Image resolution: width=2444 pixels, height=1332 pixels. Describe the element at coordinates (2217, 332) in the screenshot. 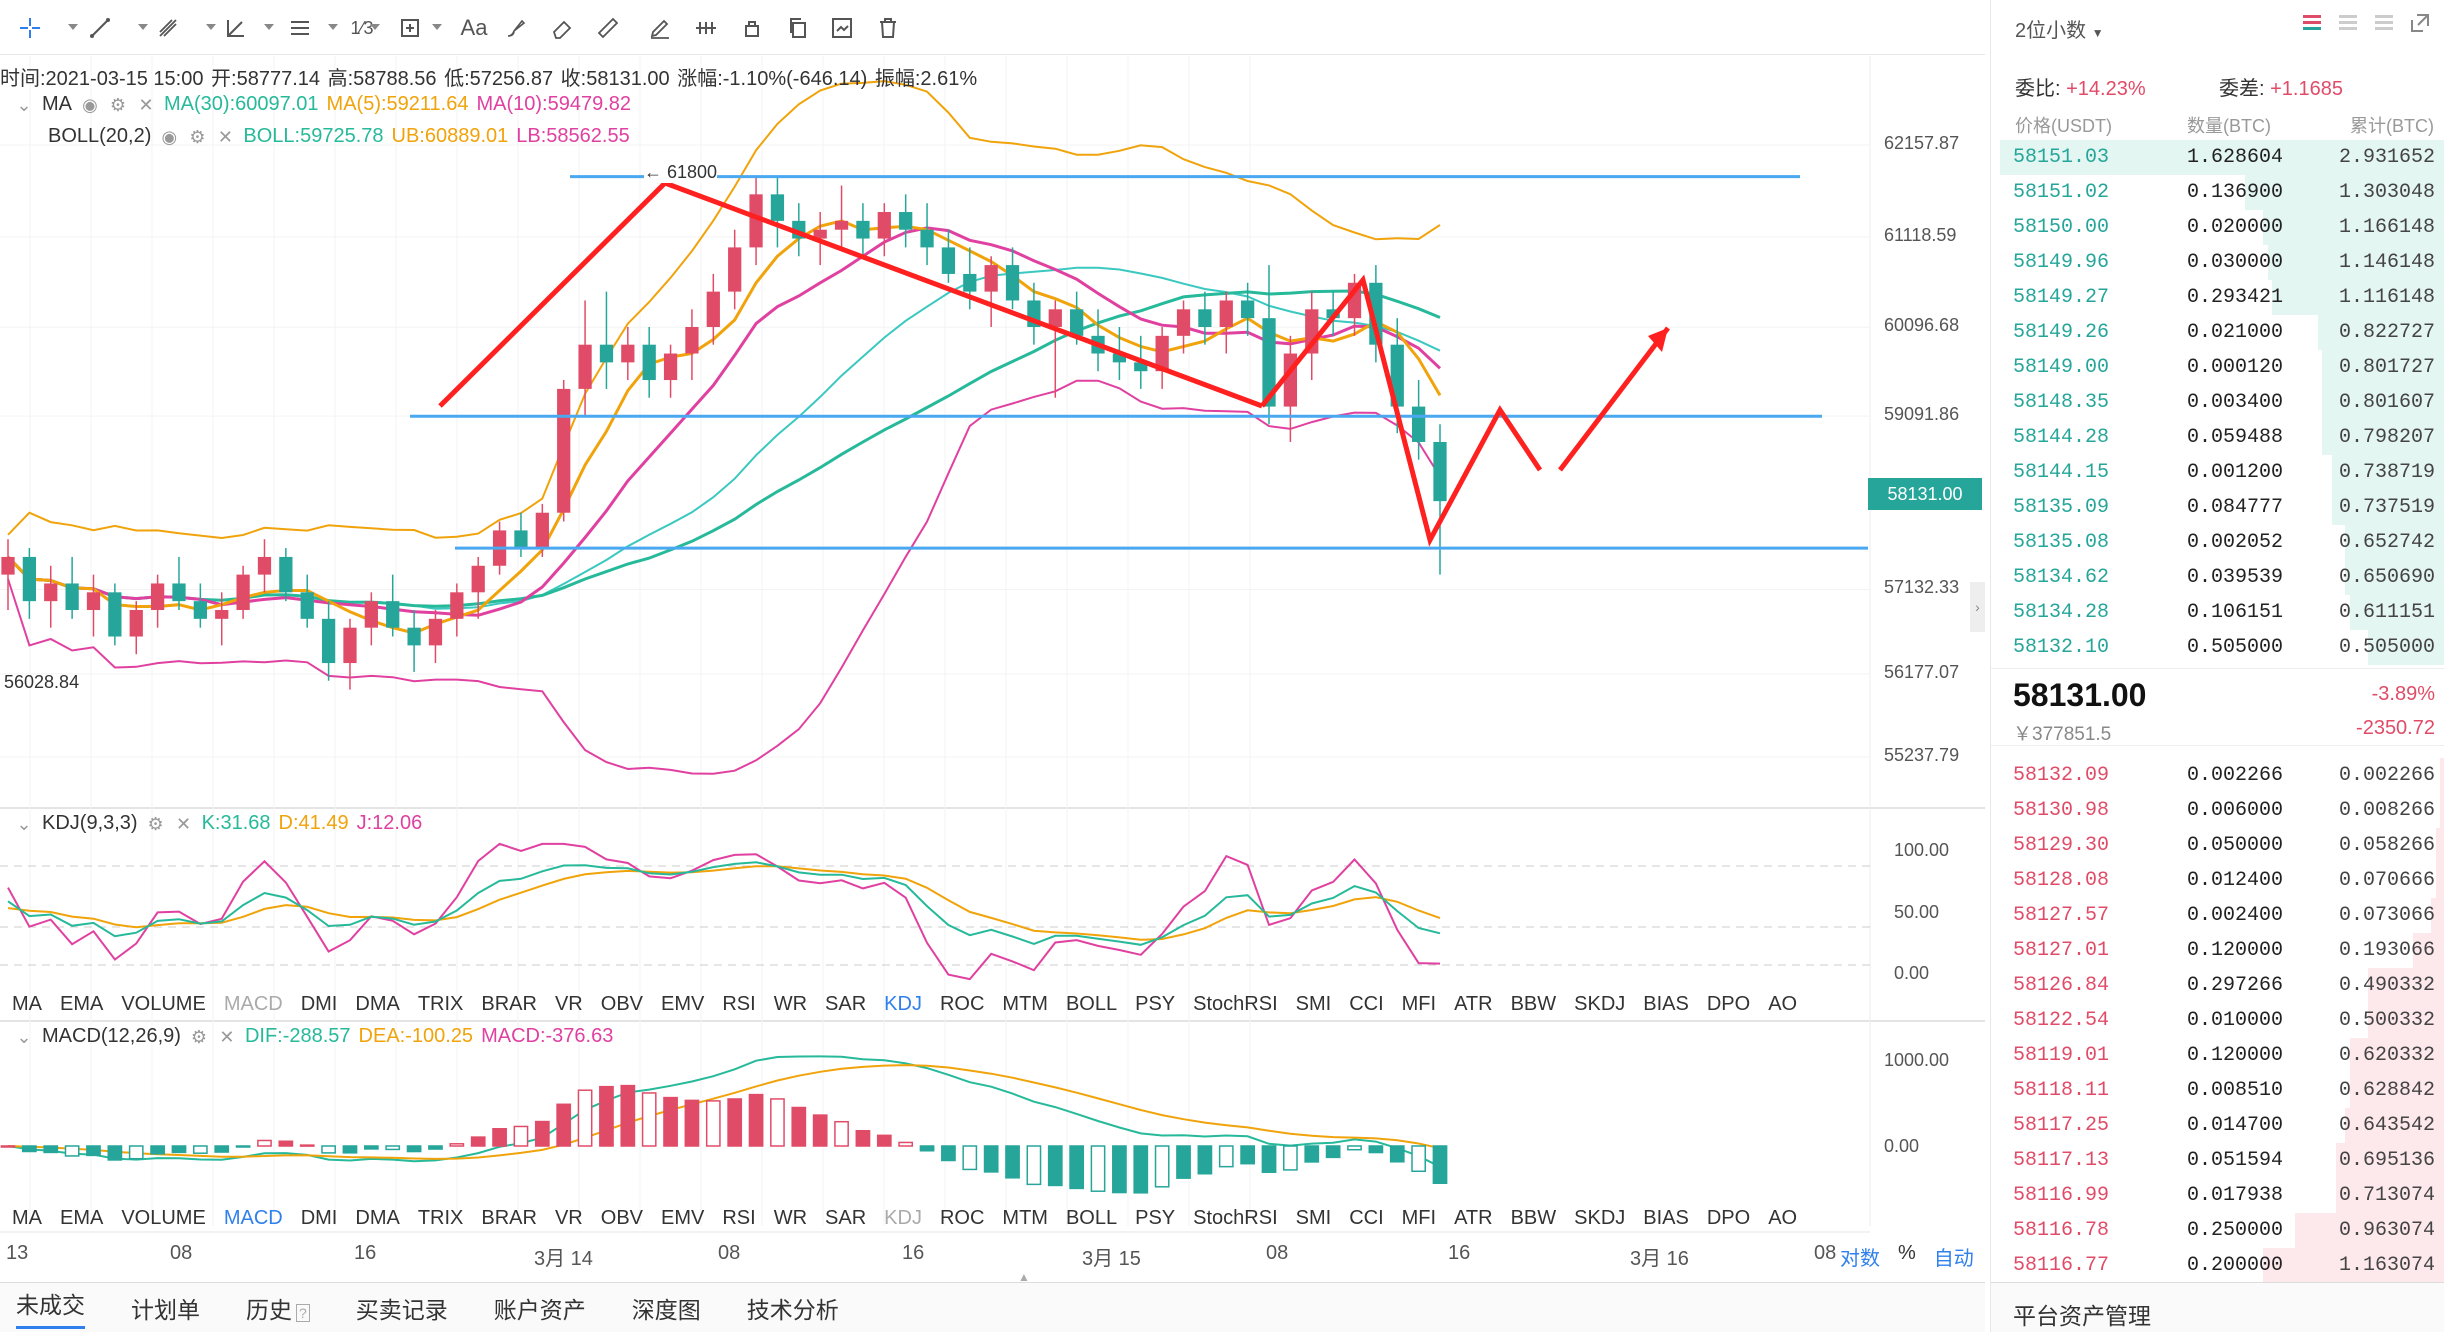

I see `bid-row: 58149.26 0.021000 0.822727` at that location.